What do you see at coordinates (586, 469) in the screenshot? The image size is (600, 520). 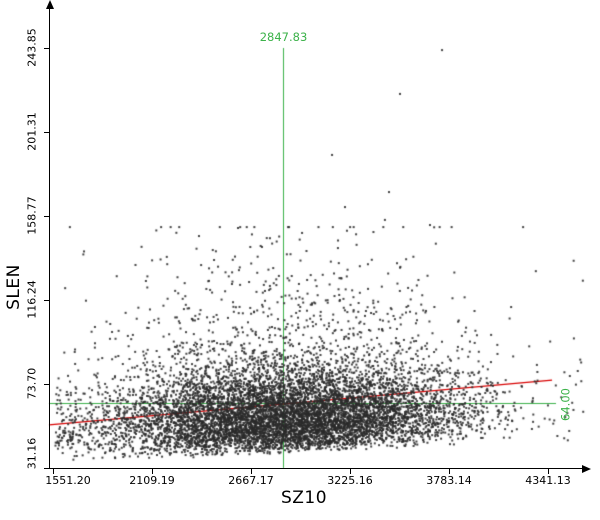 I see `x-axis-arrow-icon` at bounding box center [586, 469].